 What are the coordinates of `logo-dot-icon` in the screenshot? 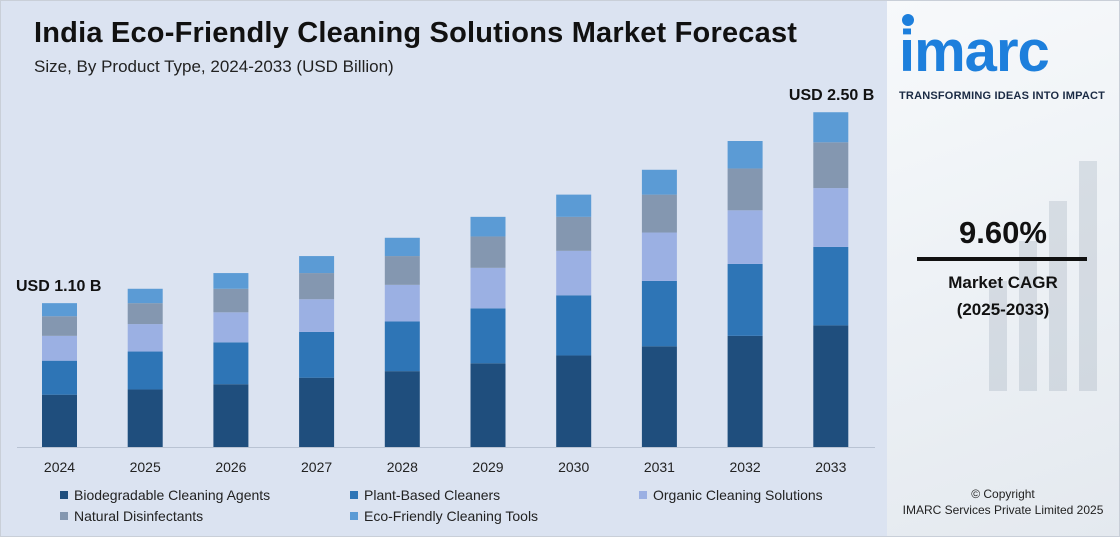 It's located at (908, 20).